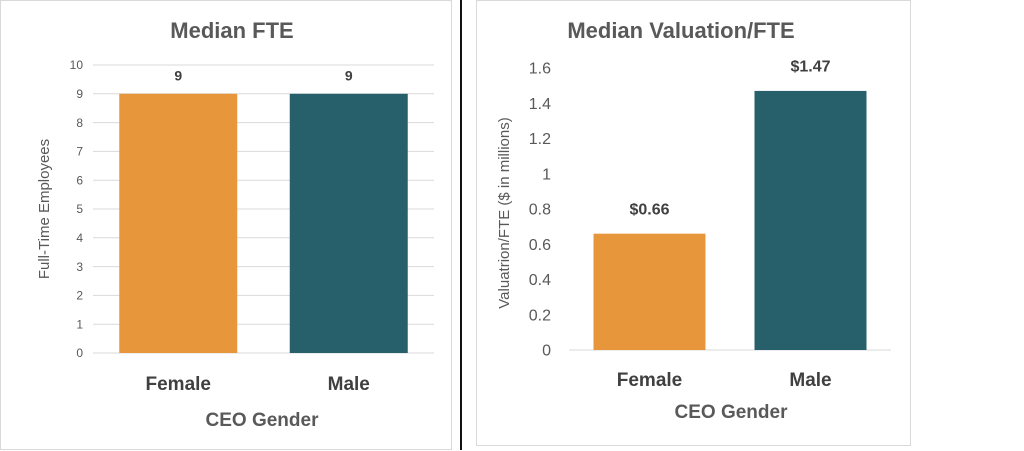 The image size is (1024, 451). Describe the element at coordinates (79, 152) in the screenshot. I see `y-tick-label: 7` at that location.